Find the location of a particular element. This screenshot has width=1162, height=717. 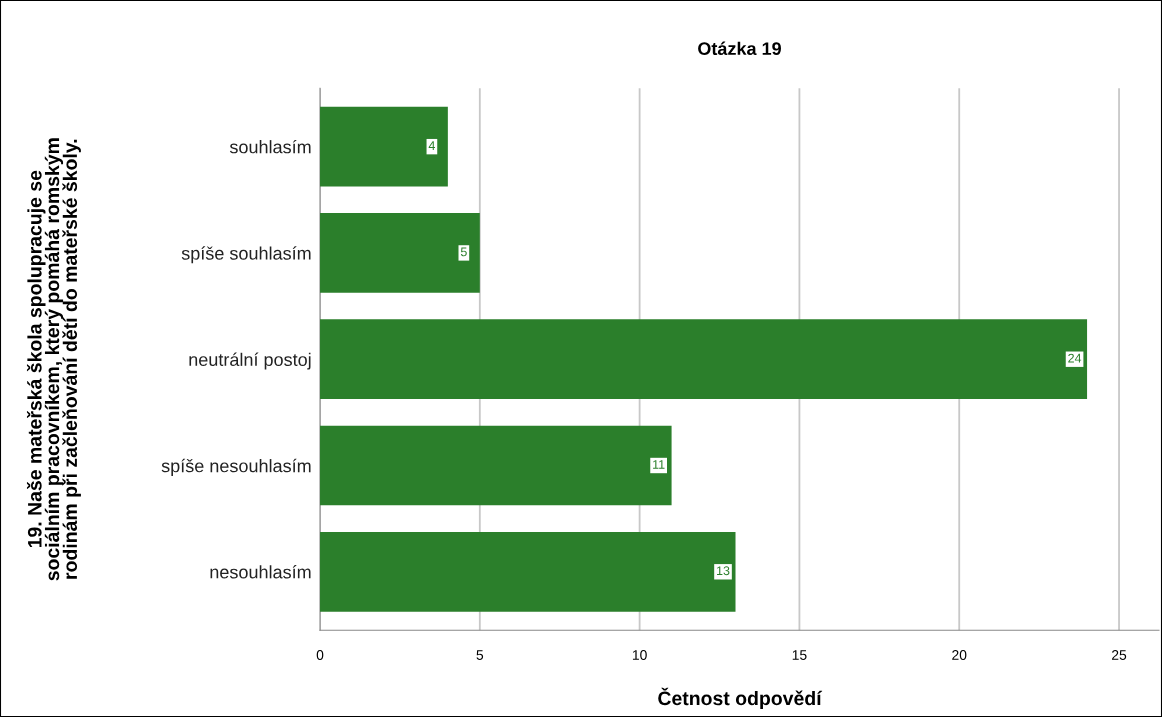

x-tick-label: 20 is located at coordinates (959, 655).